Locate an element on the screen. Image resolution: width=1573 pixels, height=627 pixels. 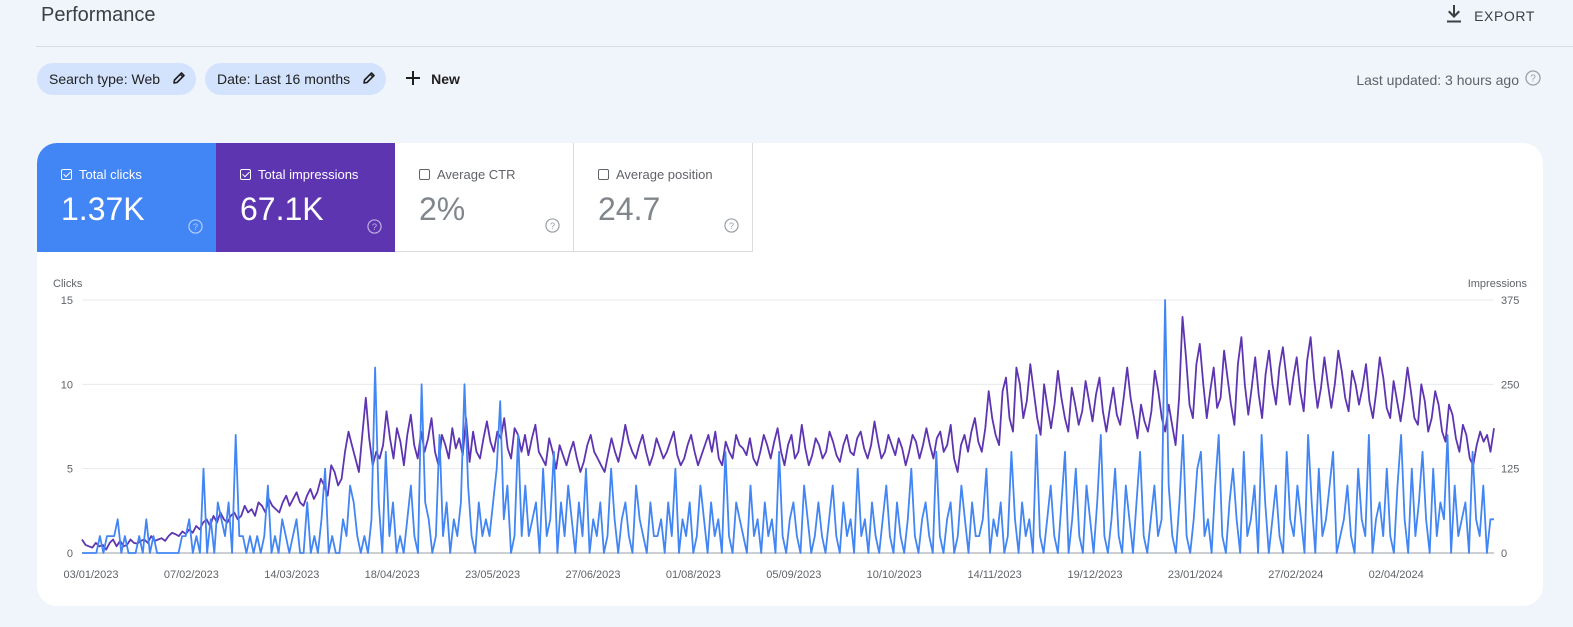
metric-label: Total impressions is located at coordinates (308, 174).